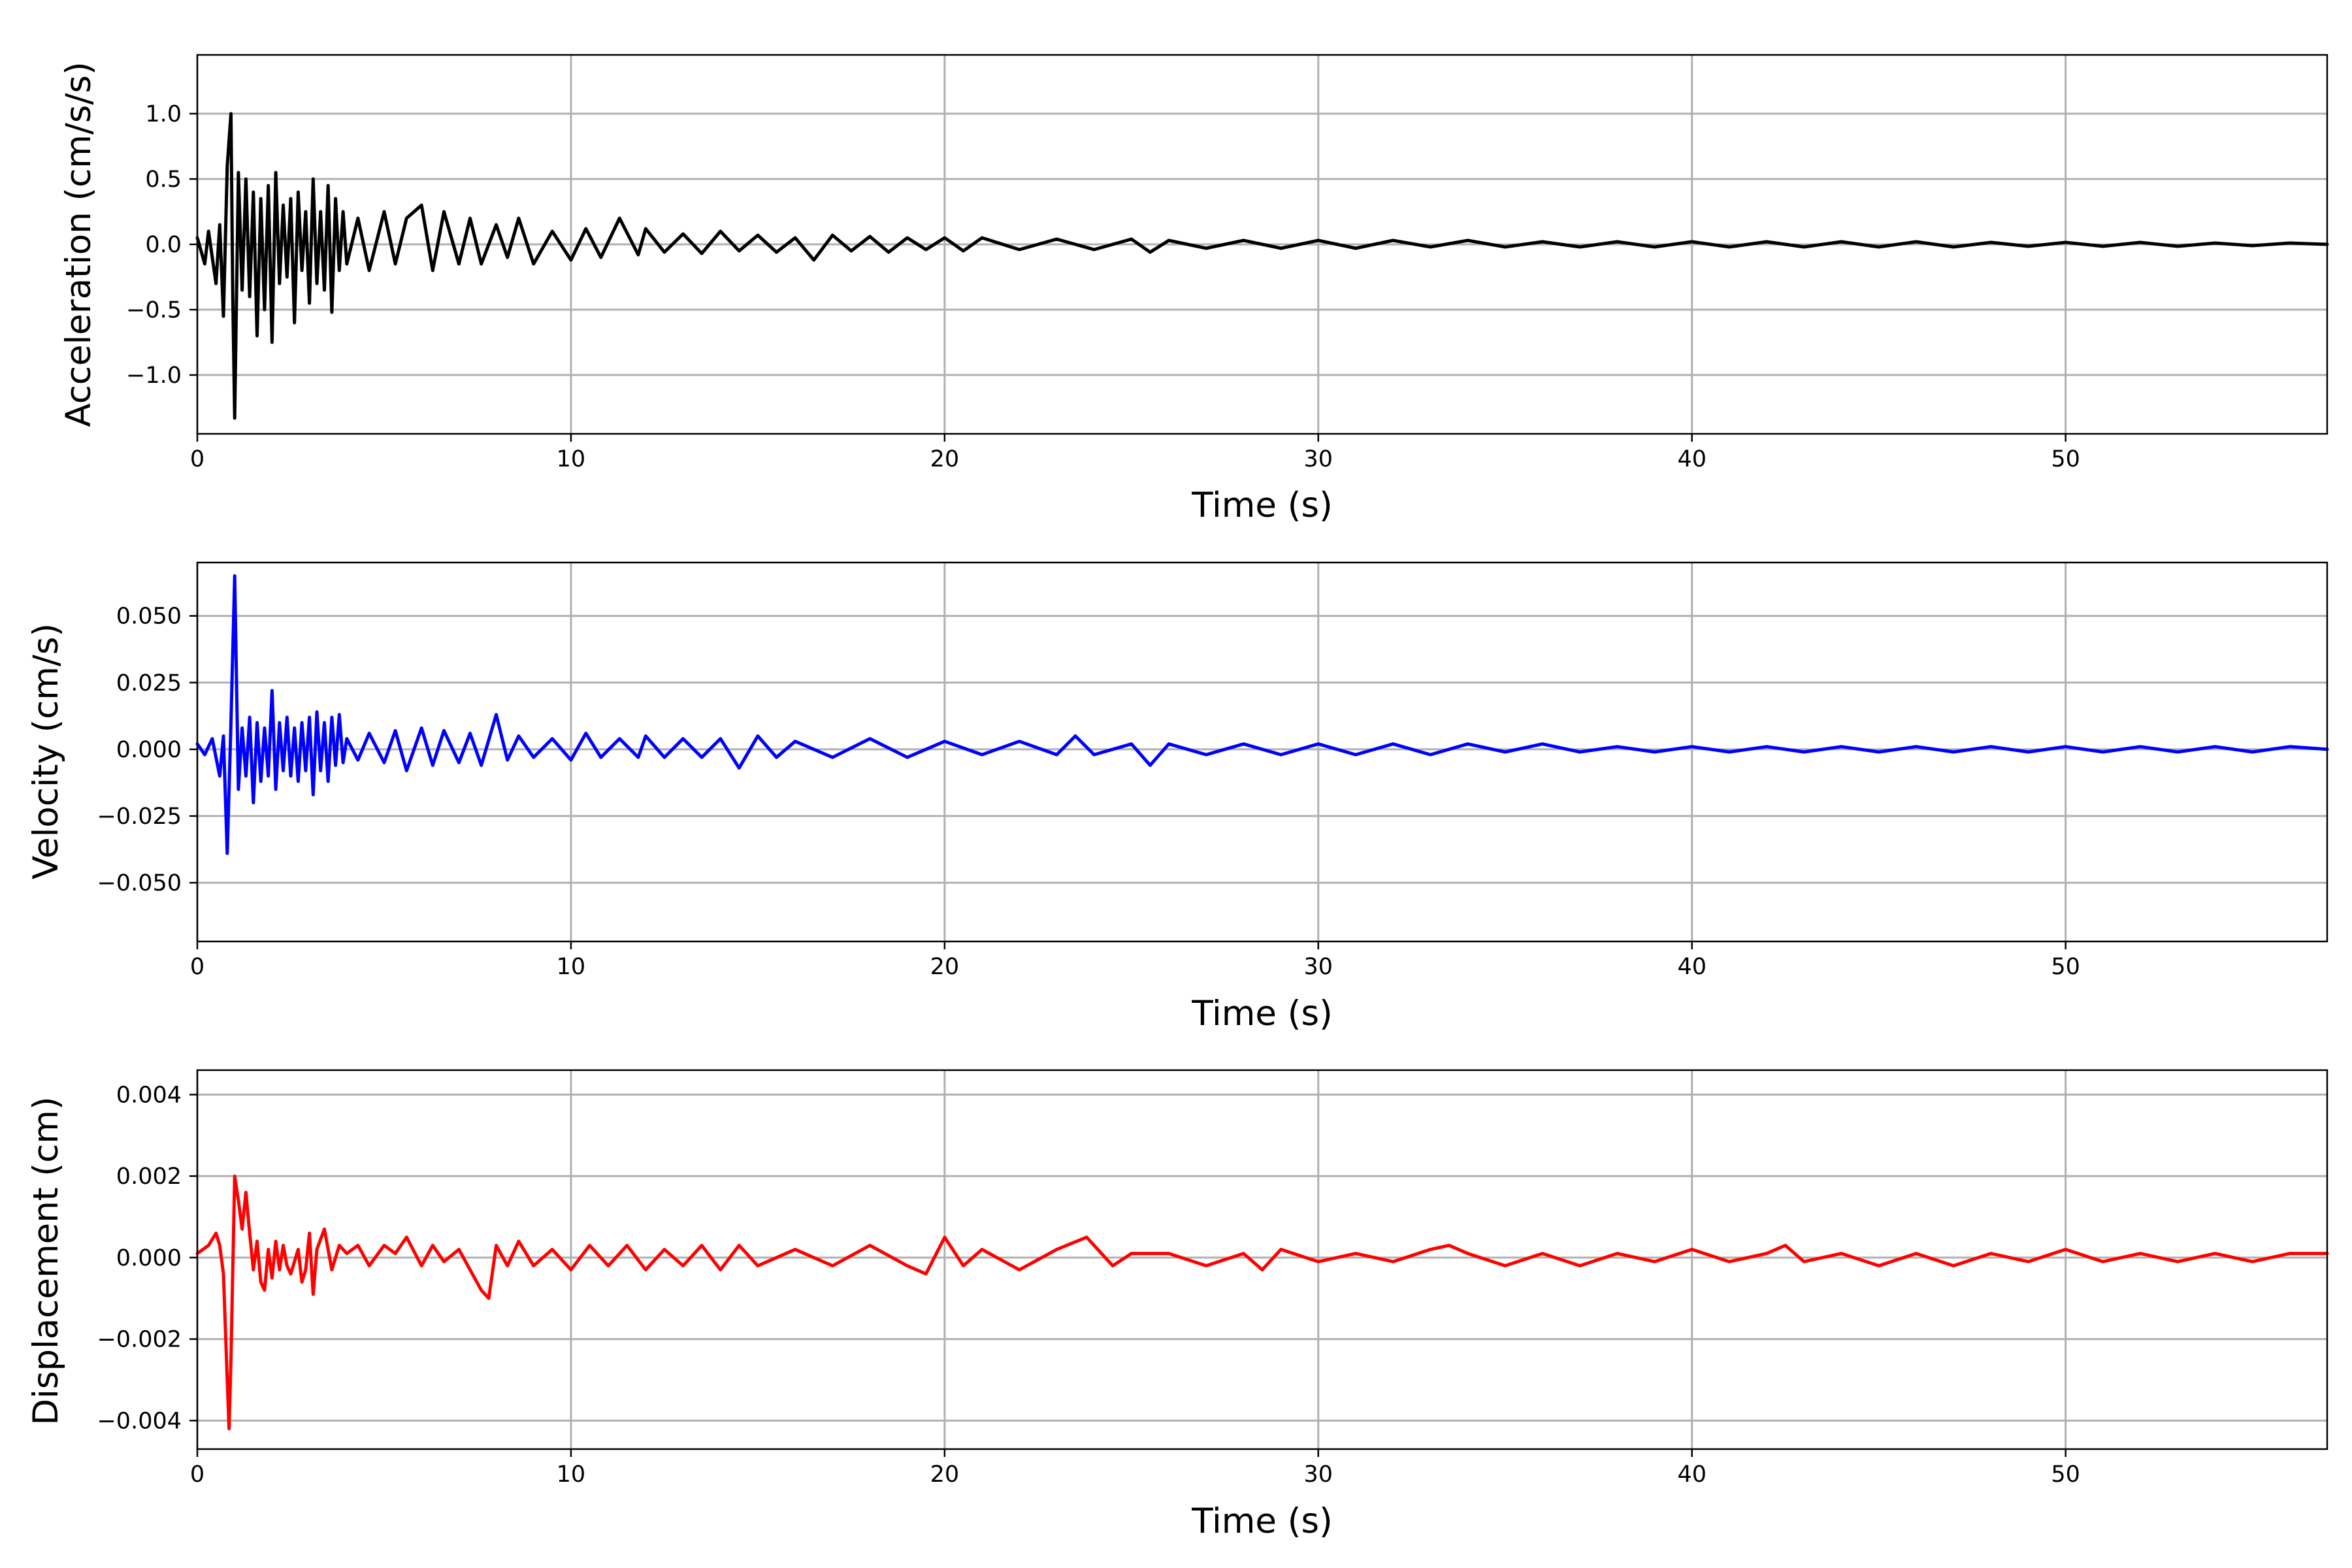 This screenshot has height=1568, width=2352. Describe the element at coordinates (154, 310) in the screenshot. I see `y-tick-label: −0.5` at that location.